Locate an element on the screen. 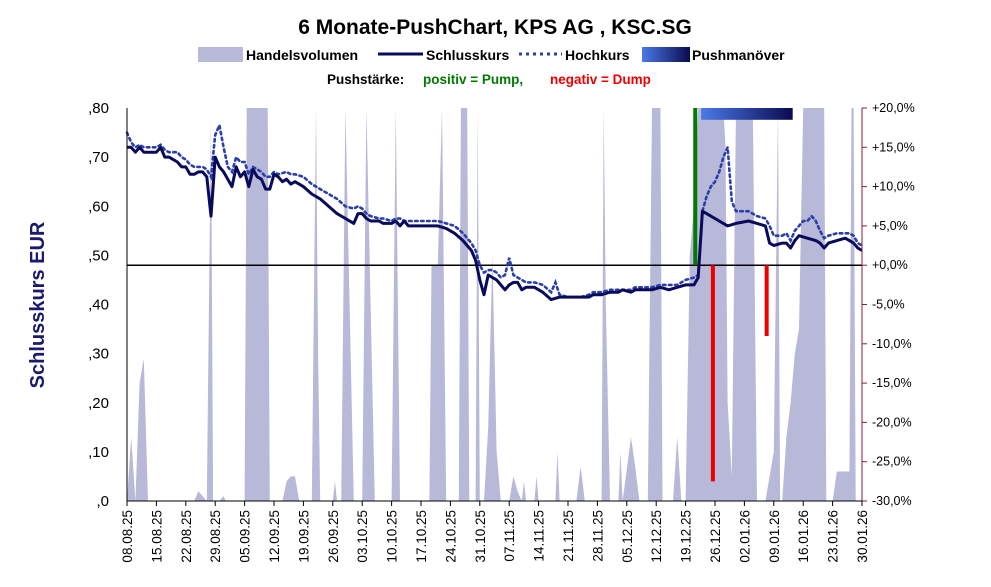 This screenshot has height=587, width=991. y-axis-label: Schlusskurs EUR is located at coordinates (38, 304).